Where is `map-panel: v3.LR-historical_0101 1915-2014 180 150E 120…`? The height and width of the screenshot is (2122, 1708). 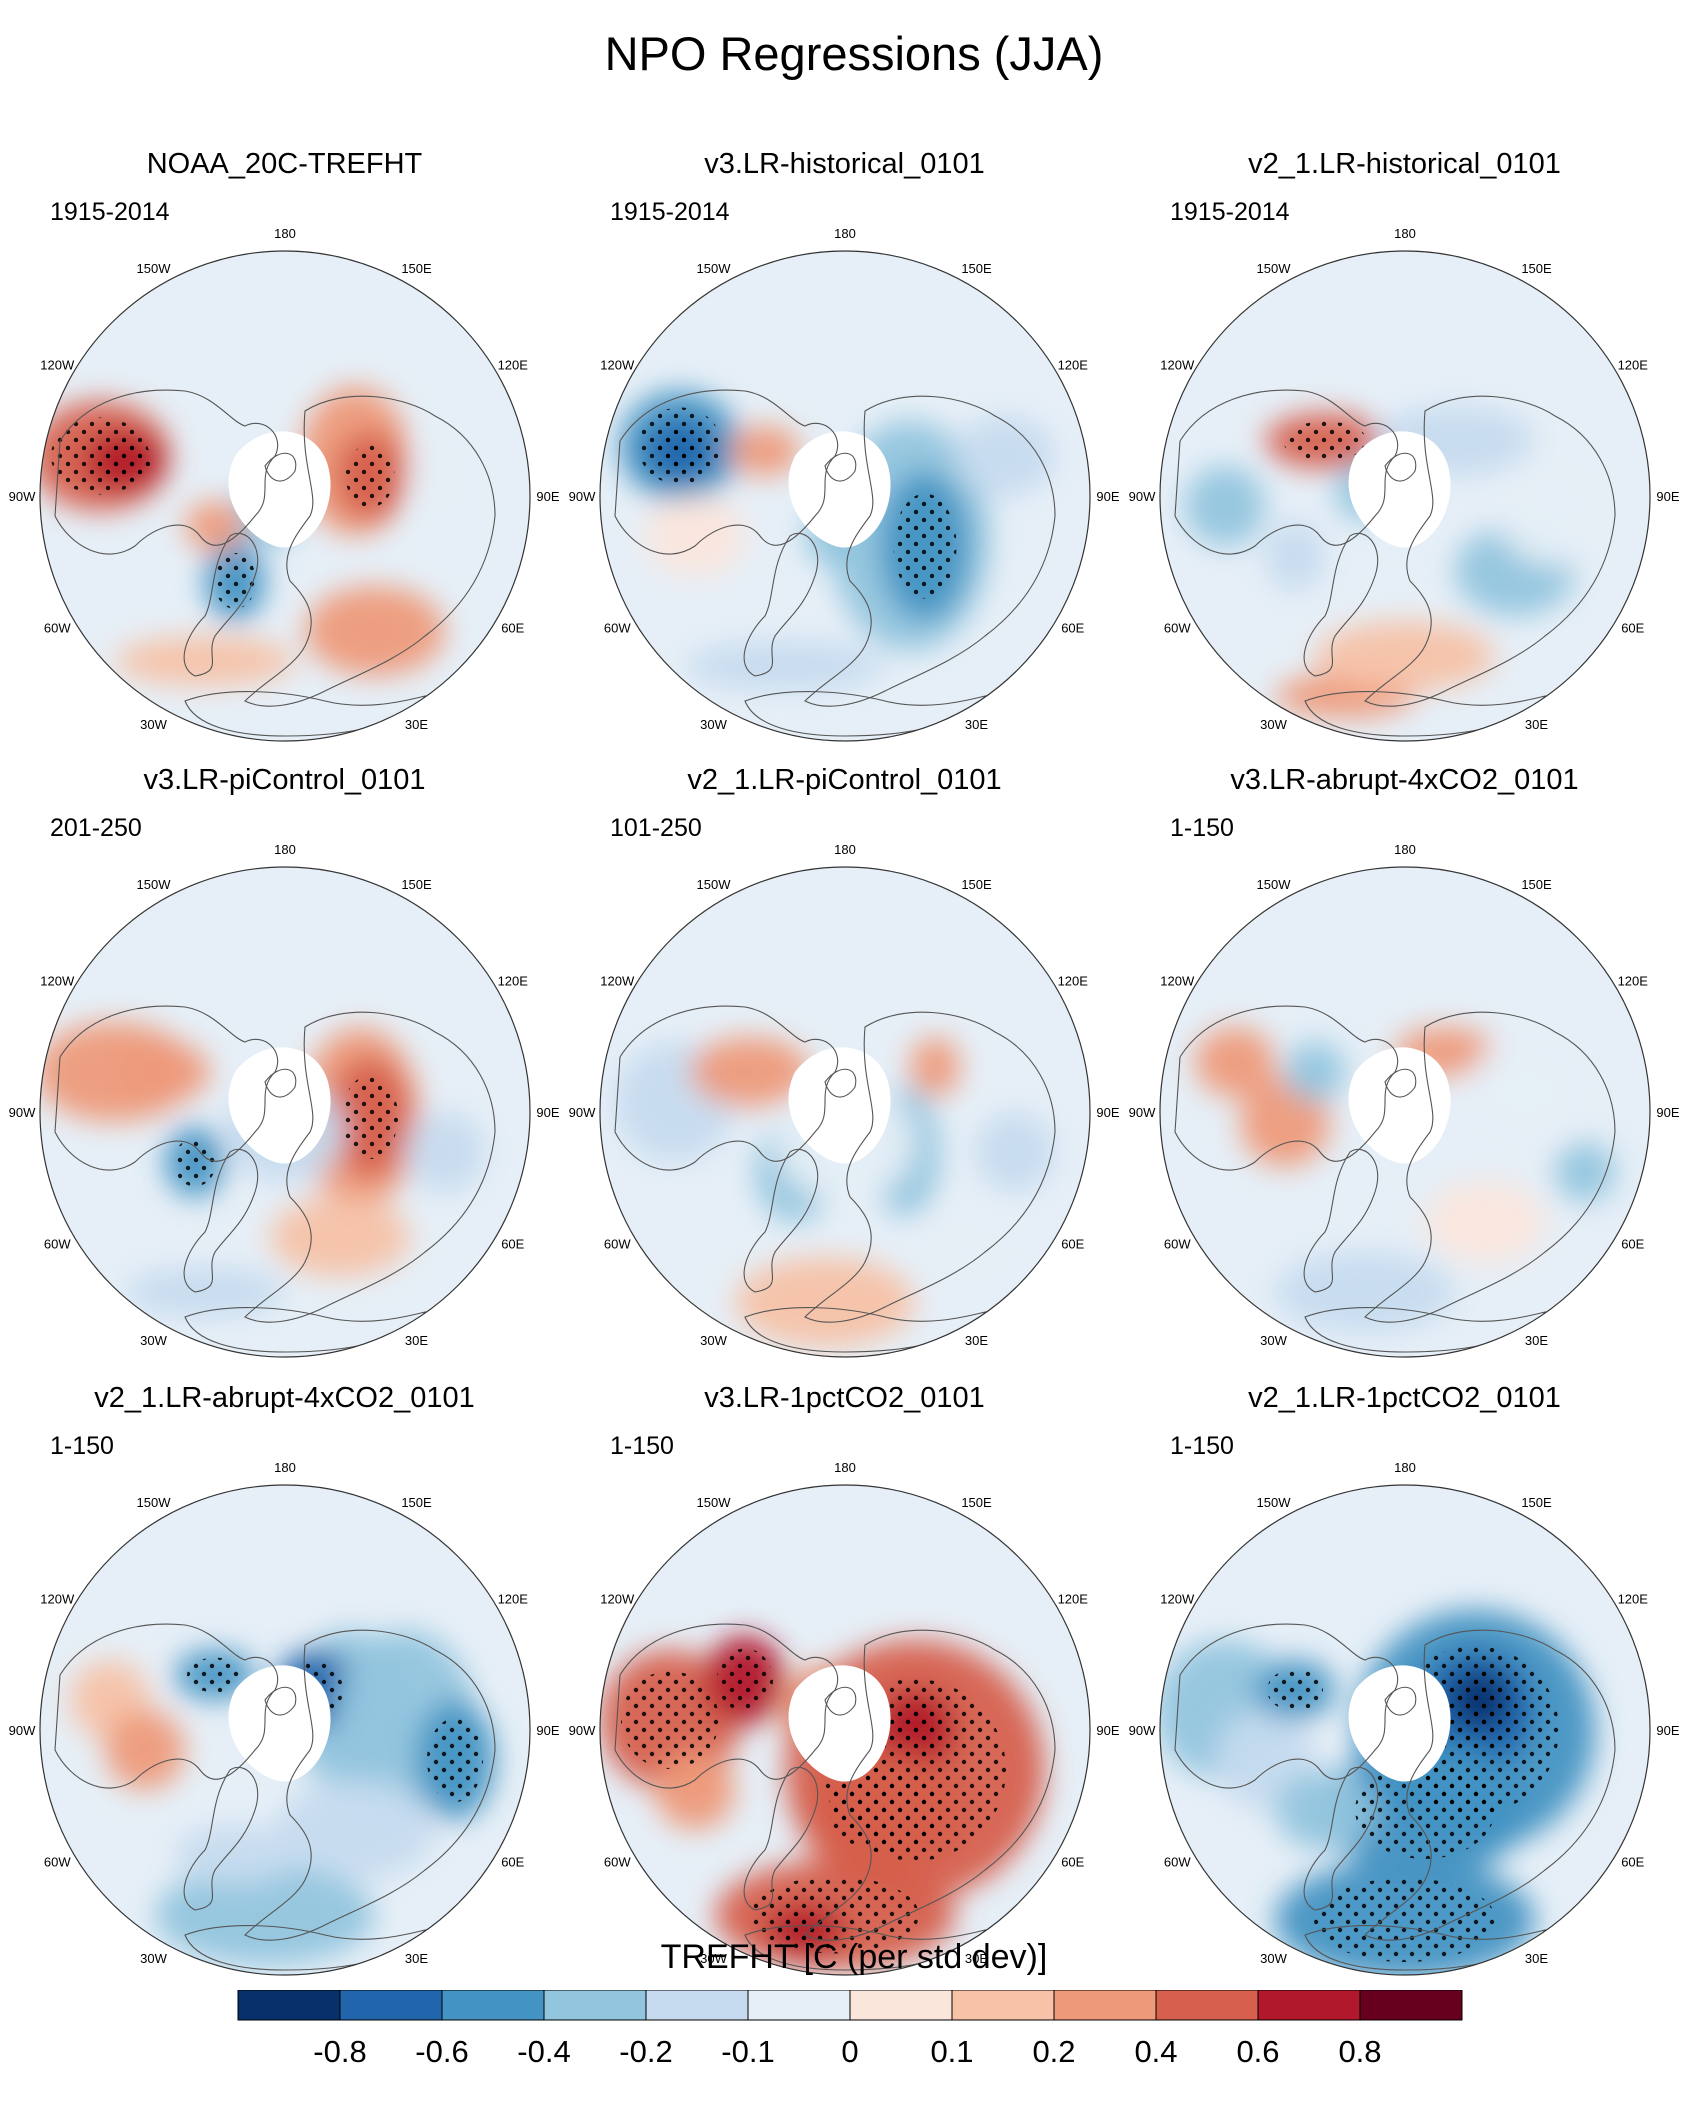 map-panel: v3.LR-historical_0101 1915-2014 180 150E 120… is located at coordinates (844, 448).